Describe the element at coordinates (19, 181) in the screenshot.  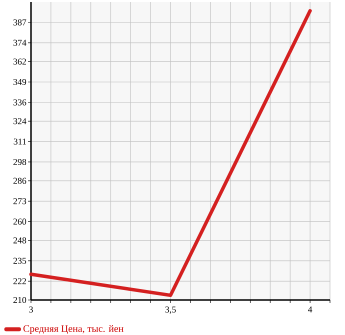
I see `y-tick-label: 286` at that location.